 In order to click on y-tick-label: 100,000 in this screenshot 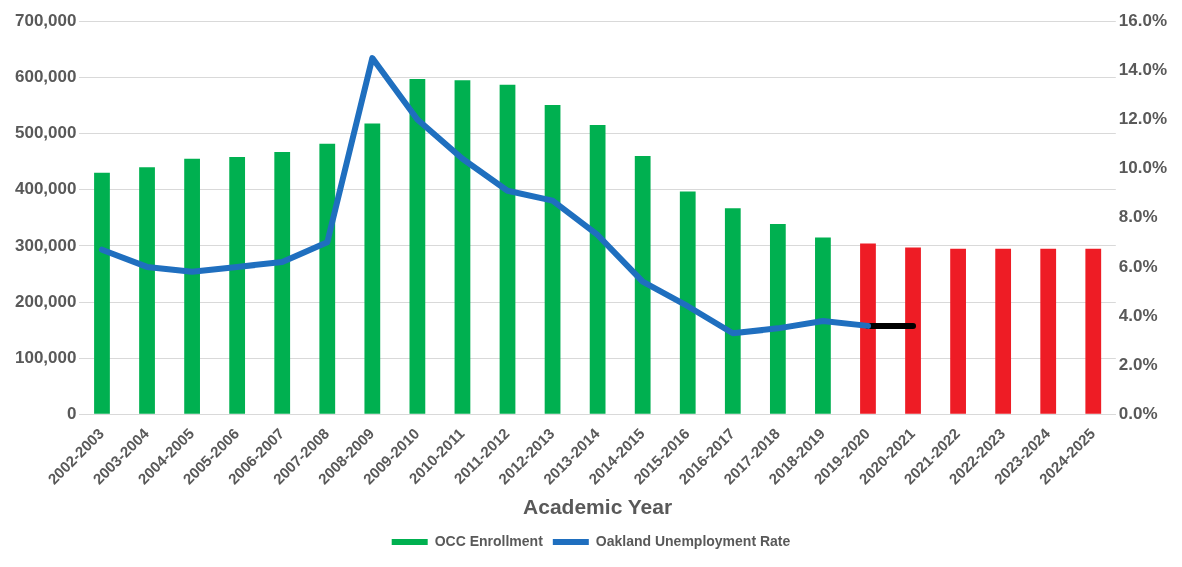, I will do `click(46, 357)`.